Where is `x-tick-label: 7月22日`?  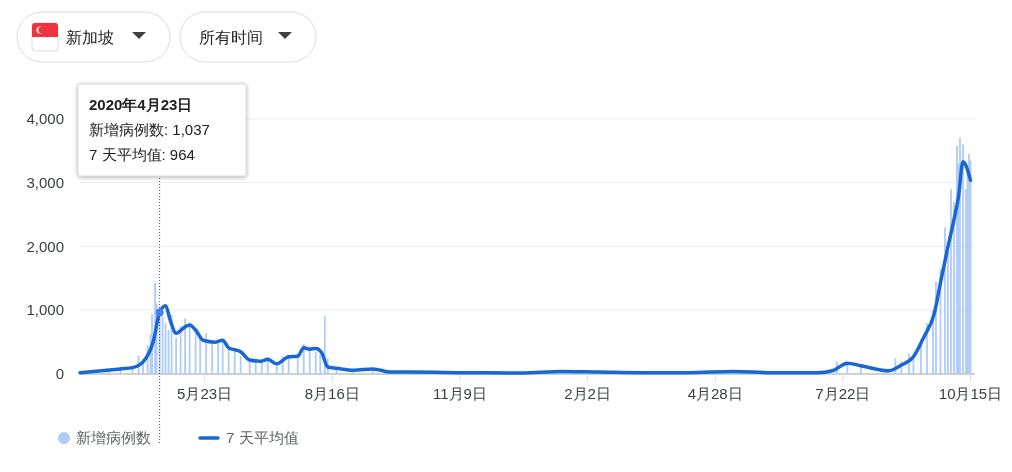 x-tick-label: 7月22日 is located at coordinates (843, 393).